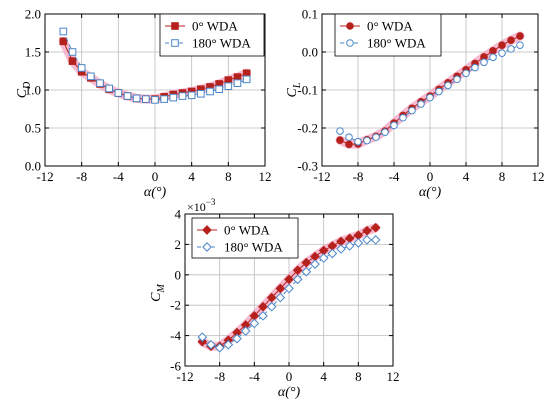  What do you see at coordinates (33, 128) in the screenshot?
I see `y-tick-label: 0.5` at bounding box center [33, 128].